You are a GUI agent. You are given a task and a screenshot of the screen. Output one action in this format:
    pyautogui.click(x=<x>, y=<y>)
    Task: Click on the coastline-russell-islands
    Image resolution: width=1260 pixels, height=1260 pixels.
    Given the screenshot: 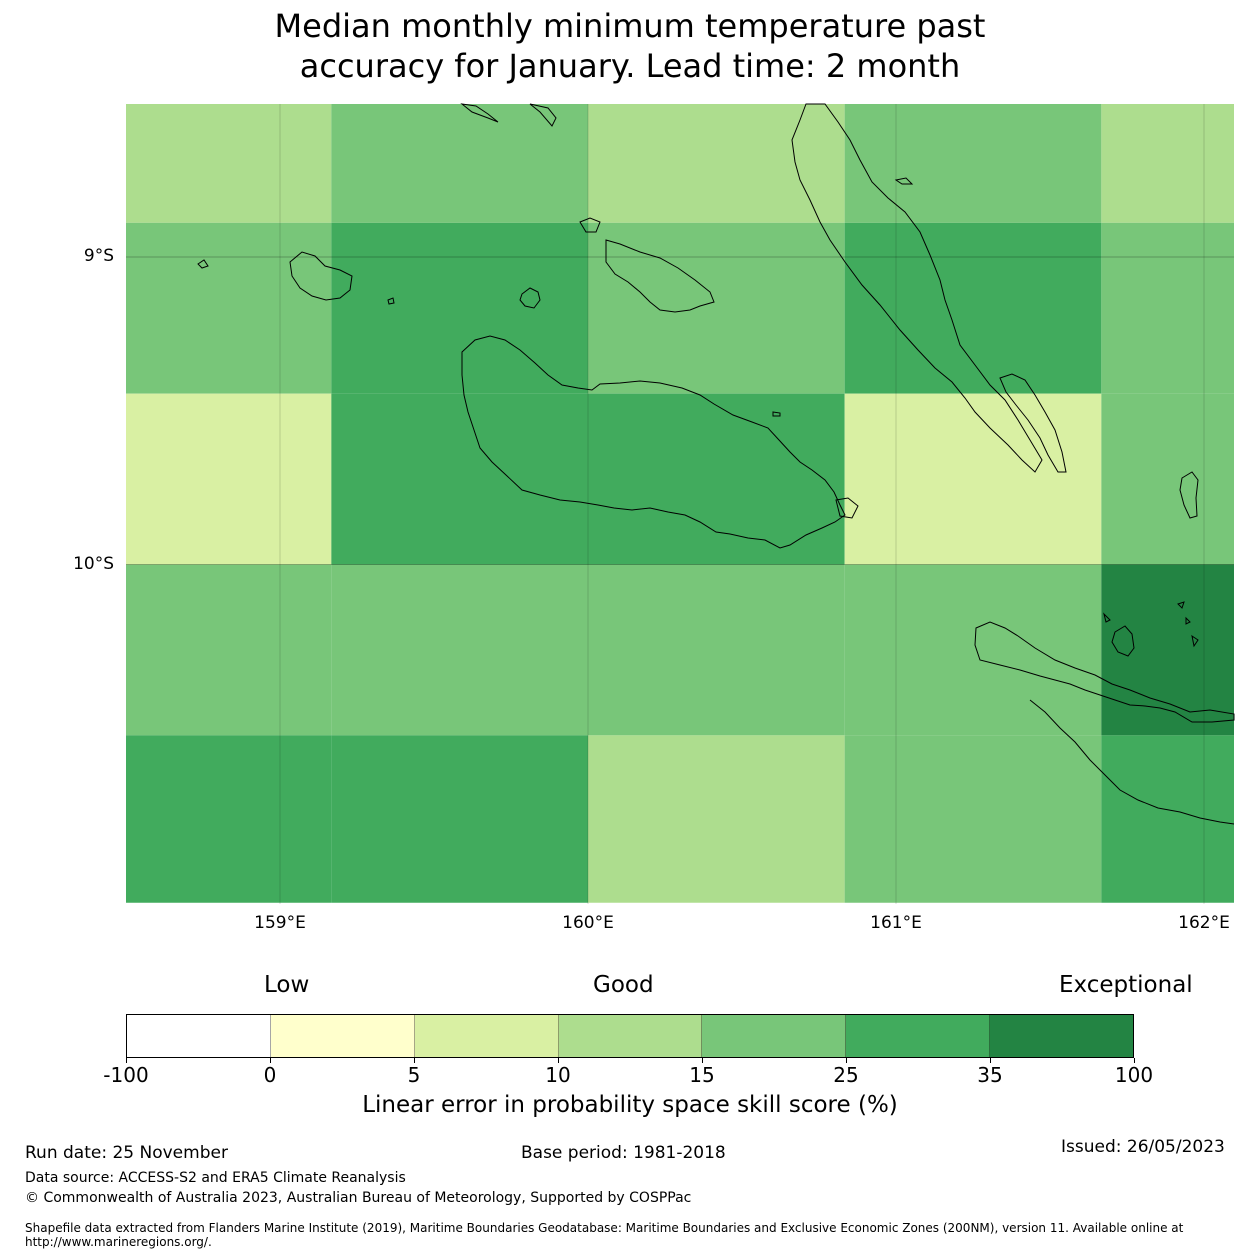 What is the action you would take?
    pyautogui.click(x=321, y=276)
    